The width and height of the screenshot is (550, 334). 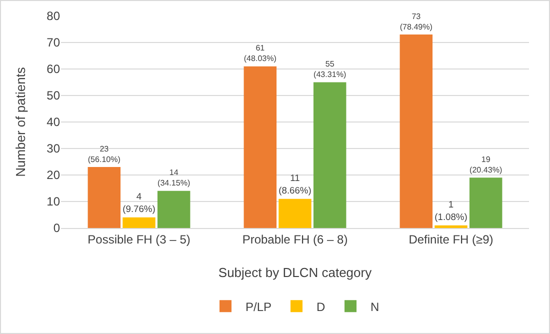 What do you see at coordinates (295, 184) in the screenshot?
I see `data-label: 11 (8.66%)` at bounding box center [295, 184].